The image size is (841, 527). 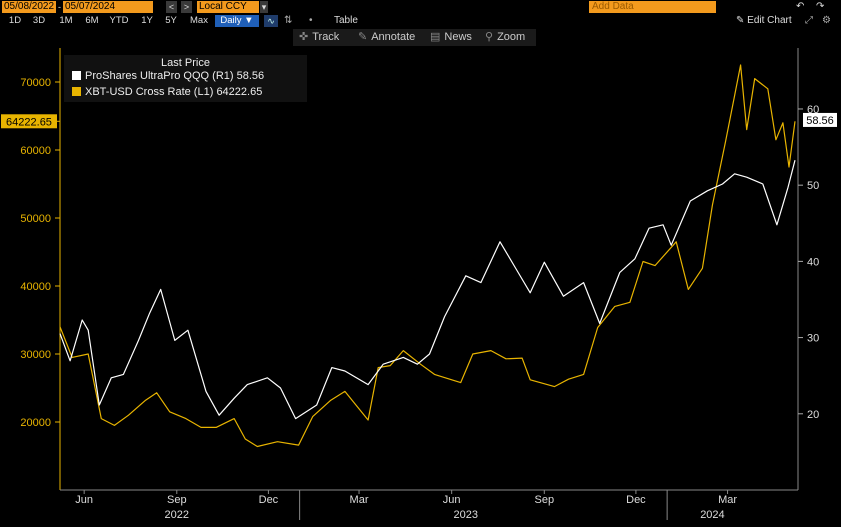 I want to click on period-5y: 5Y, so click(x=171, y=20).